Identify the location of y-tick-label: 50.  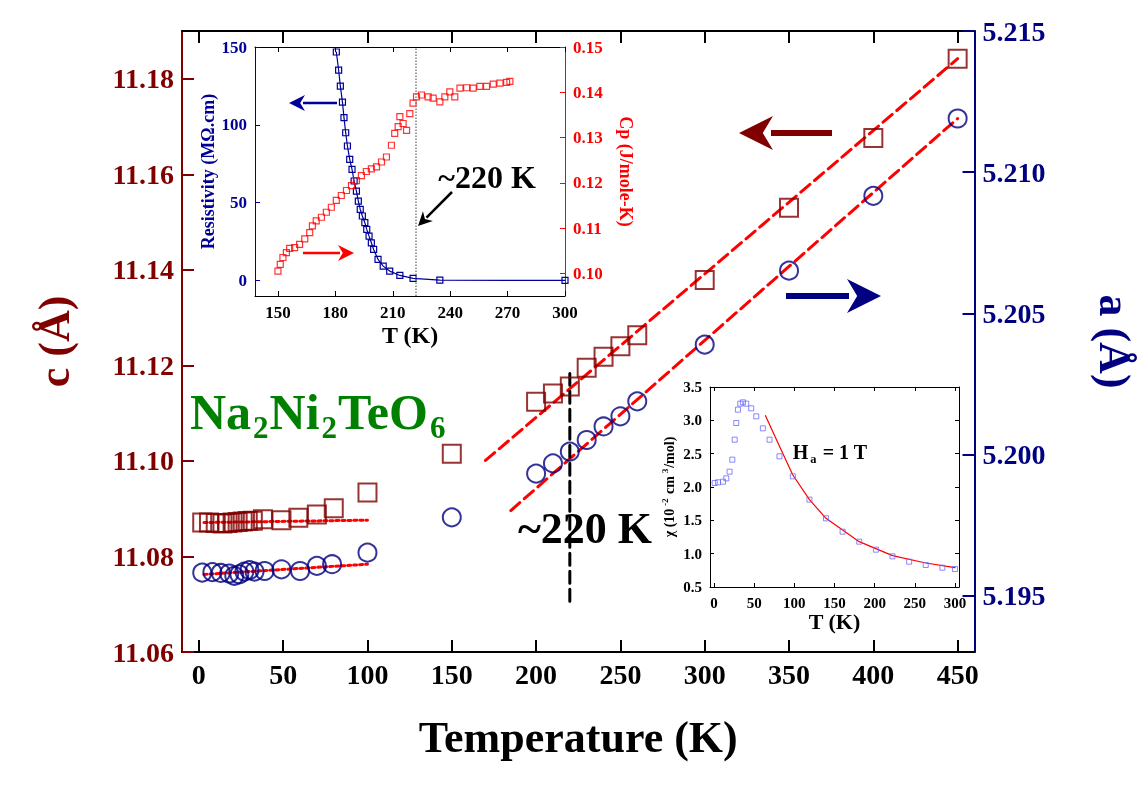
(238, 203).